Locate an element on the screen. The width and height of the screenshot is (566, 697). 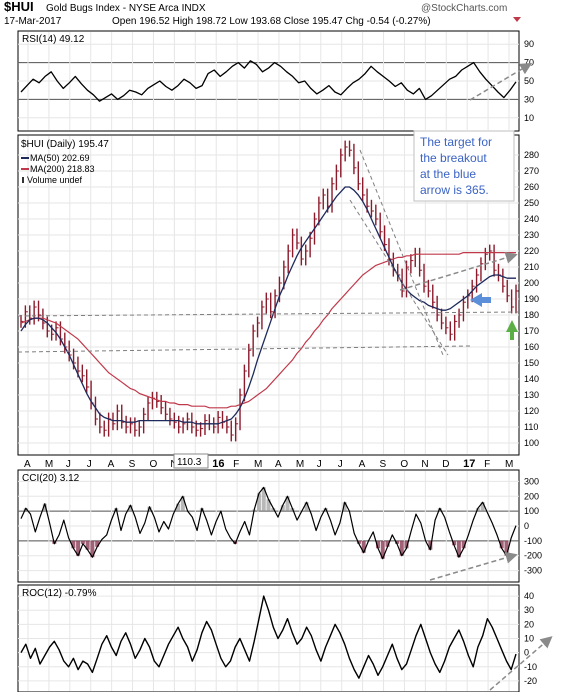
green-up-arrow-icon is located at coordinates (512, 330).